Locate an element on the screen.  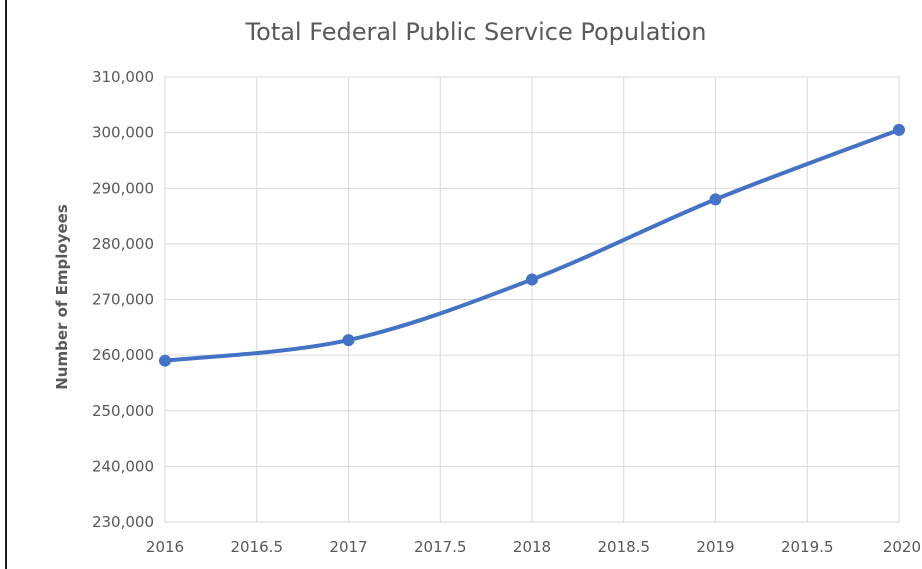
y-axis-title: Number of Employees is located at coordinates (62, 297).